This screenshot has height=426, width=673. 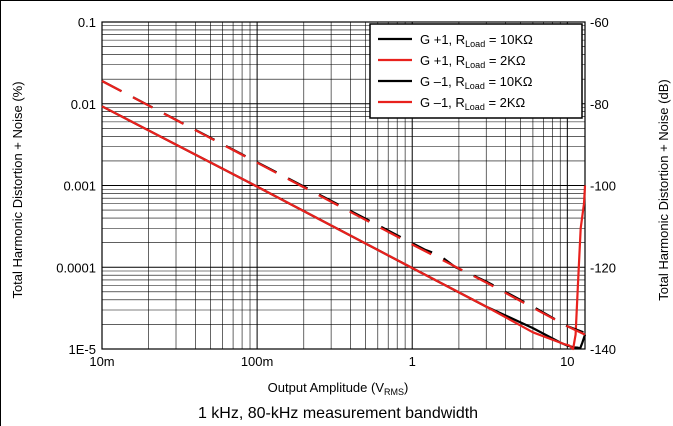 I want to click on chart-caption: 1 kHz, 80-kHz measurement bandwidth, so click(x=338, y=413).